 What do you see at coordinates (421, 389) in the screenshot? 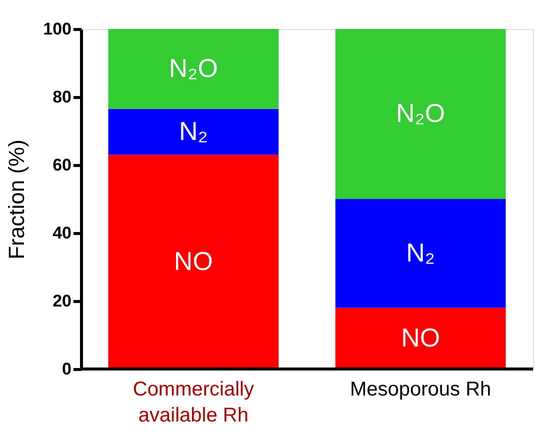
I see `x-tick-label: Mesoporous Rh` at bounding box center [421, 389].